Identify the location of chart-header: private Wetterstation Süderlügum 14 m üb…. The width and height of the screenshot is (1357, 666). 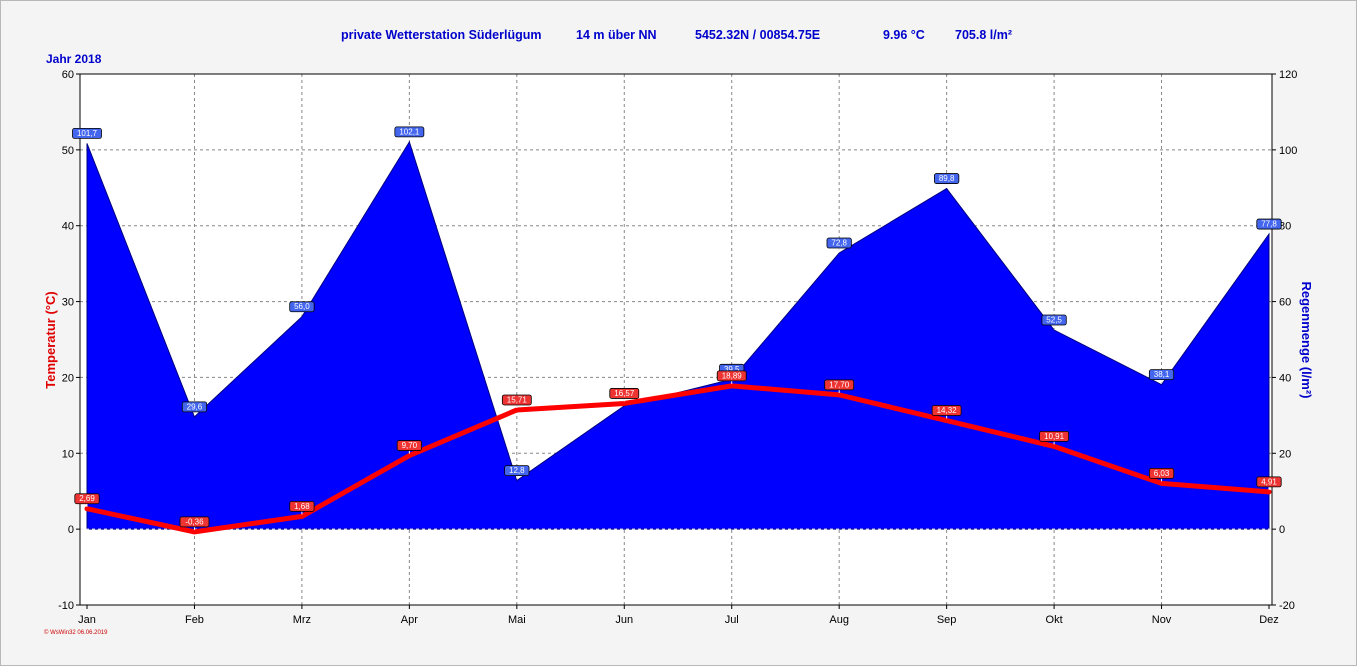
(678, 38).